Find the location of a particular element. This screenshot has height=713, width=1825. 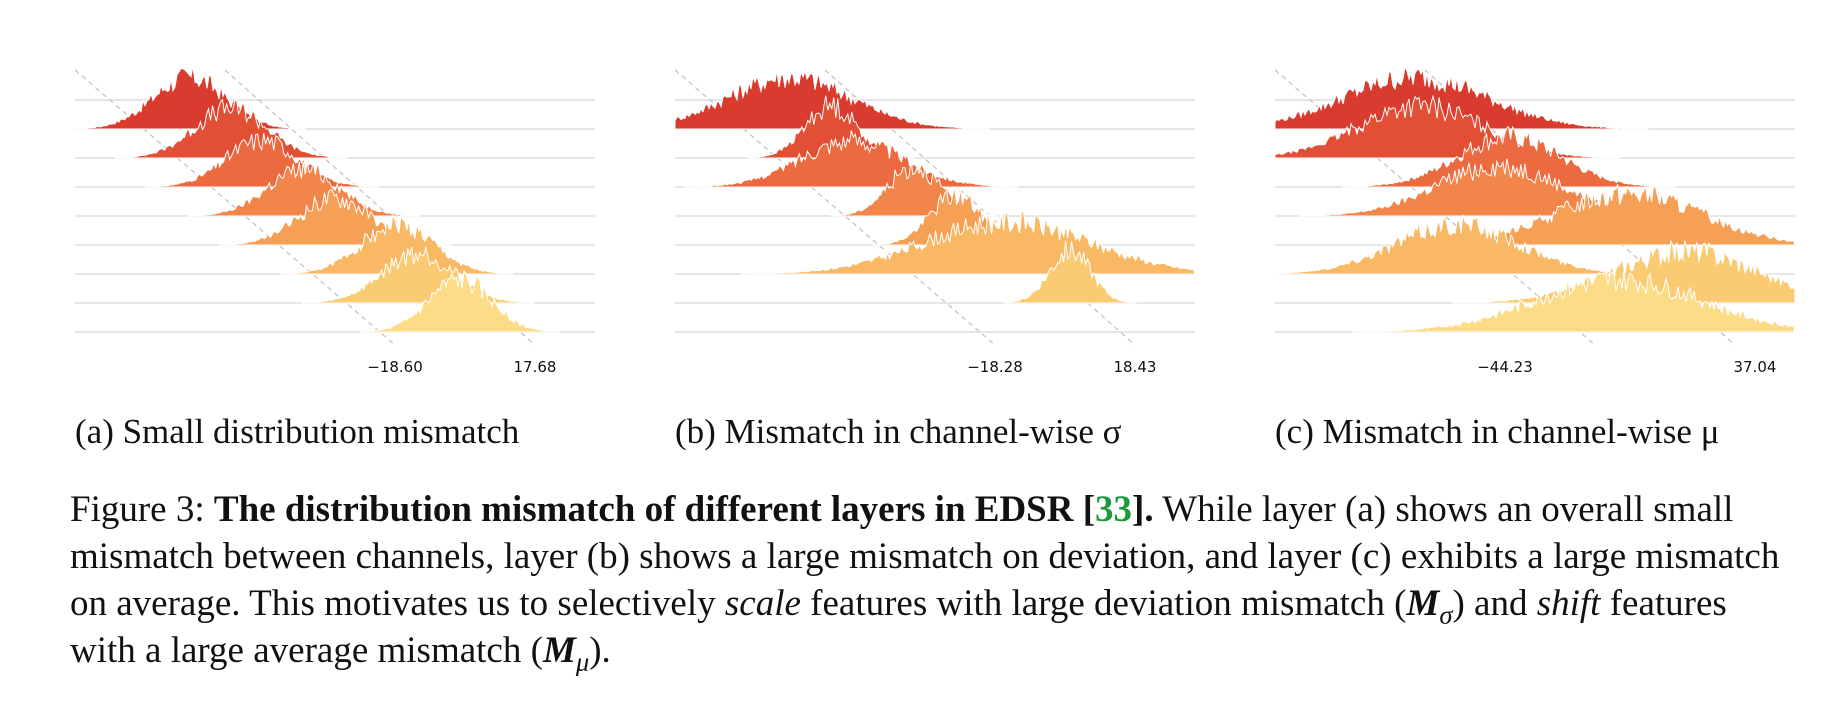

x-tick-label-left: −18.60 is located at coordinates (395, 367).